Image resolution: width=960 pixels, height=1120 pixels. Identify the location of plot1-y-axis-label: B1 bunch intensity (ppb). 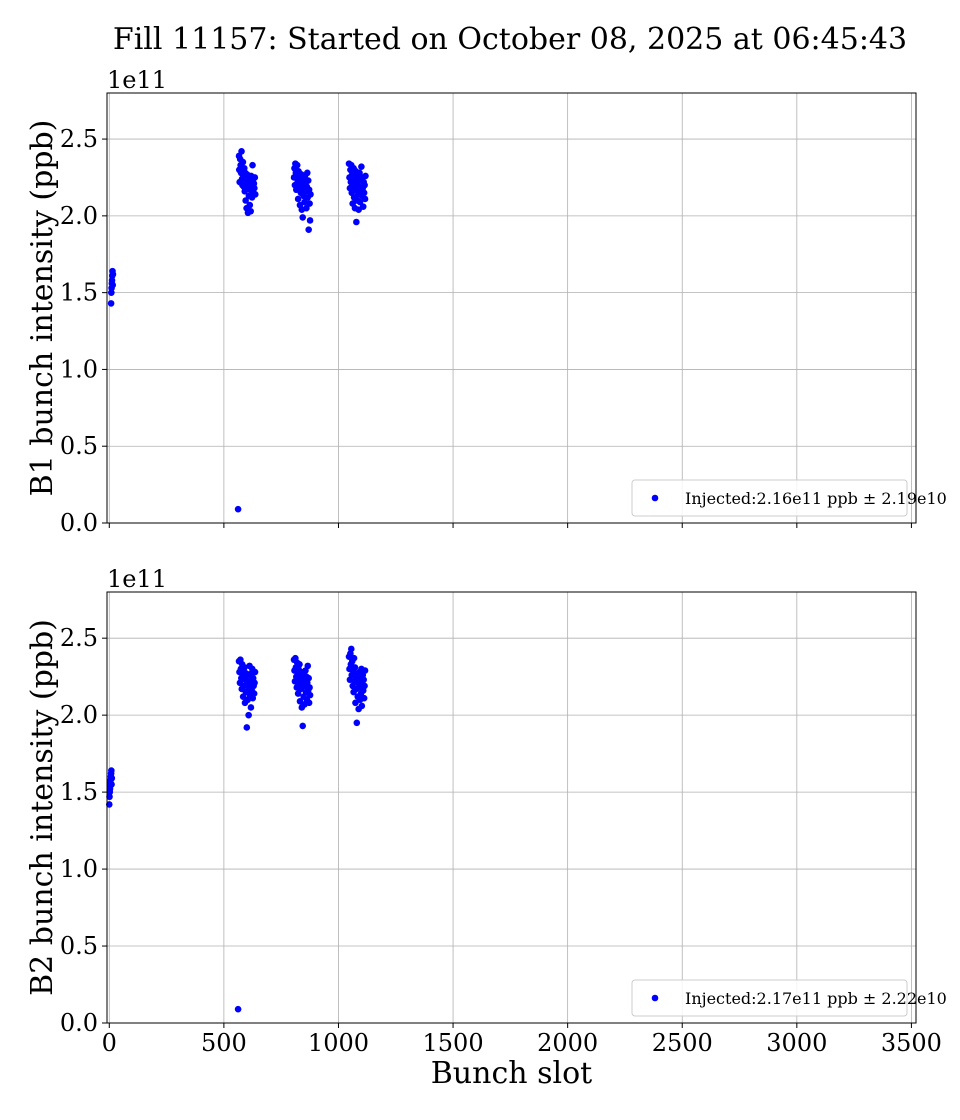
(42, 308).